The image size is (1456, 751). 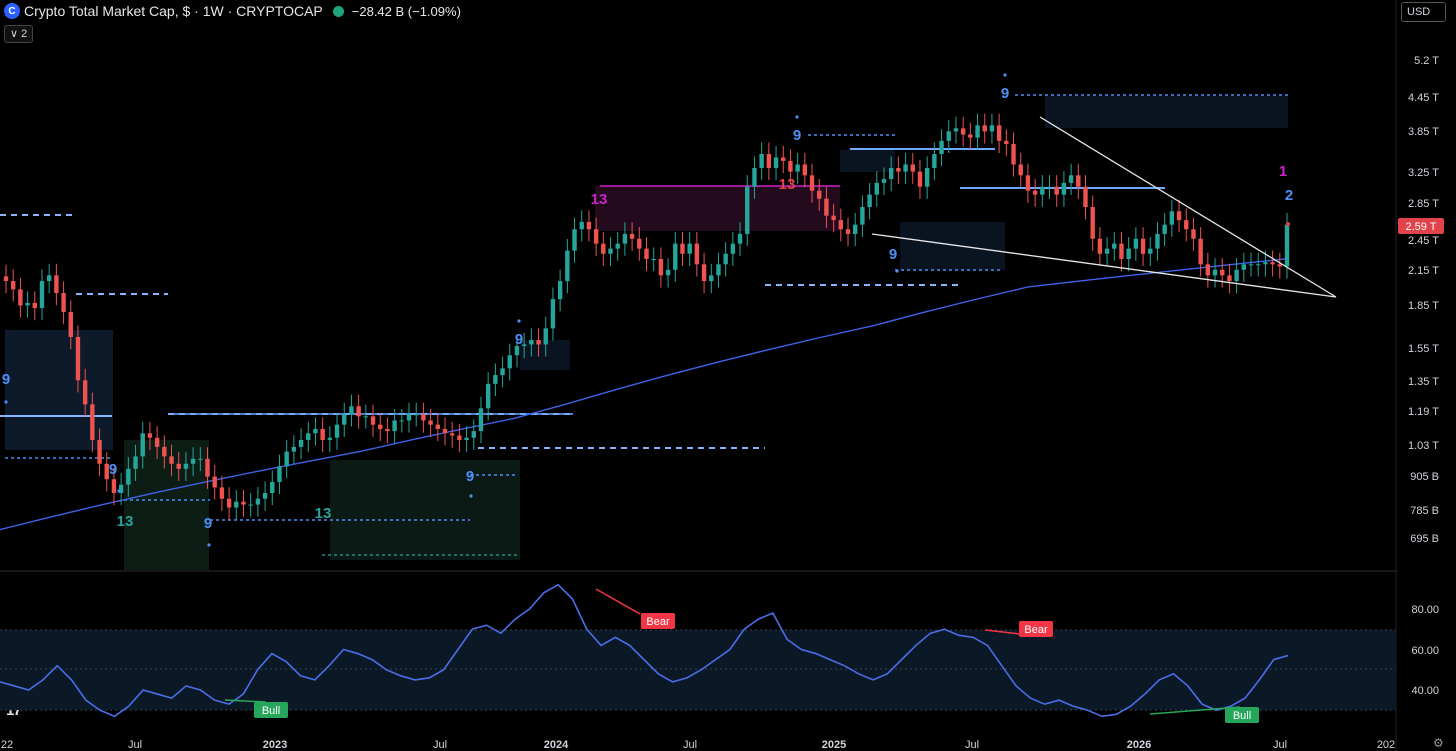 I want to click on price-axis-tick: 4.45 T, so click(x=1423, y=98).